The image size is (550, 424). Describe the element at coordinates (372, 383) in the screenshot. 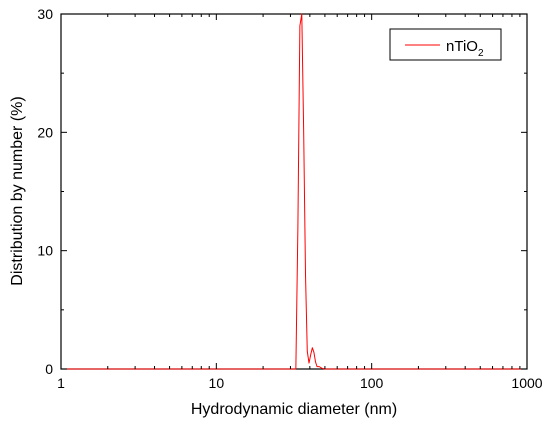

I see `x-tick-label: 100` at that location.